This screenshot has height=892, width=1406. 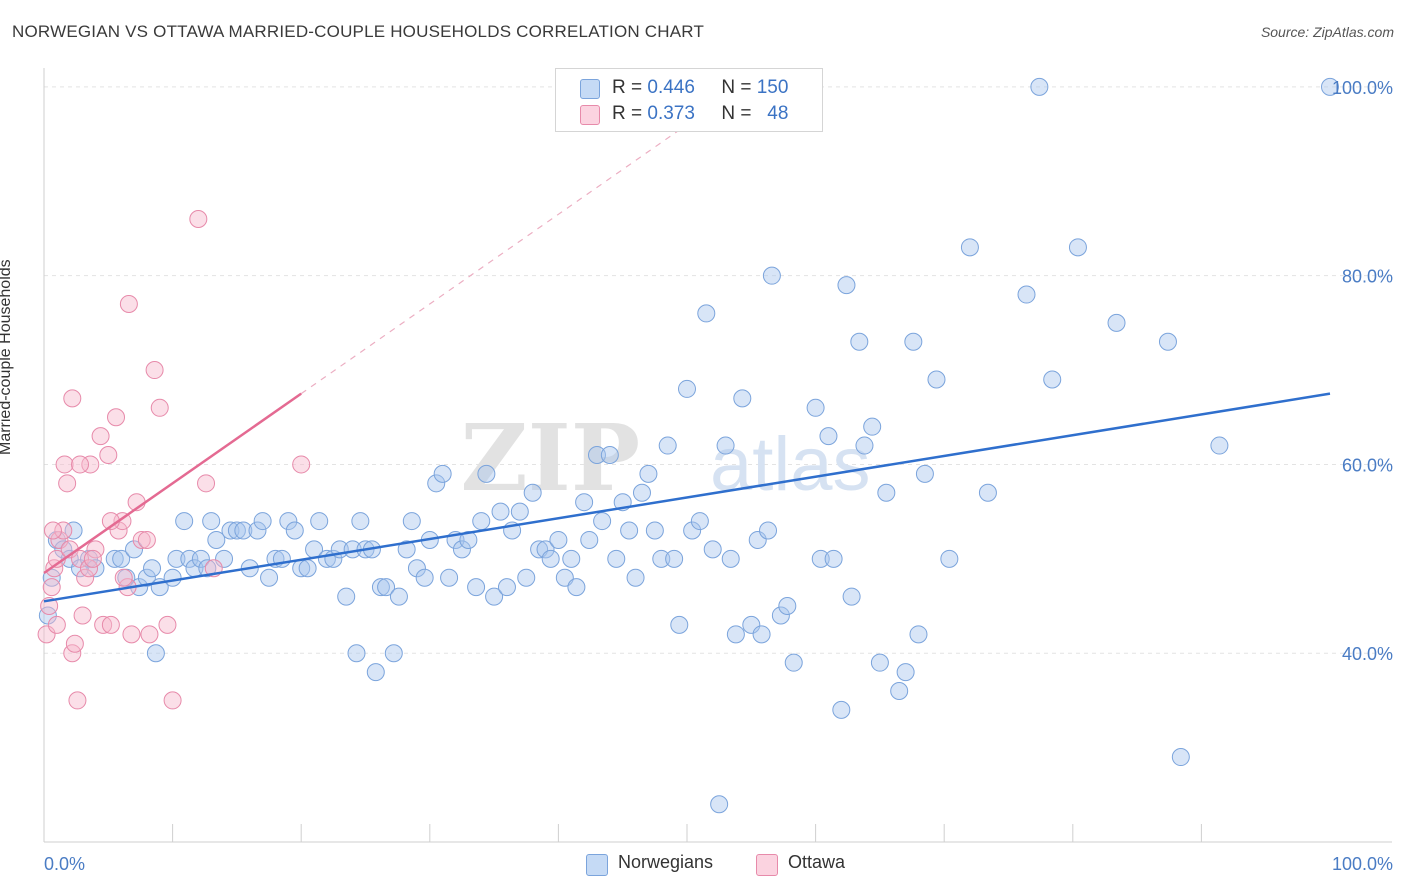 What do you see at coordinates (703, 865) in the screenshot?
I see `series-legend: Norwegians Ottawa` at bounding box center [703, 865].